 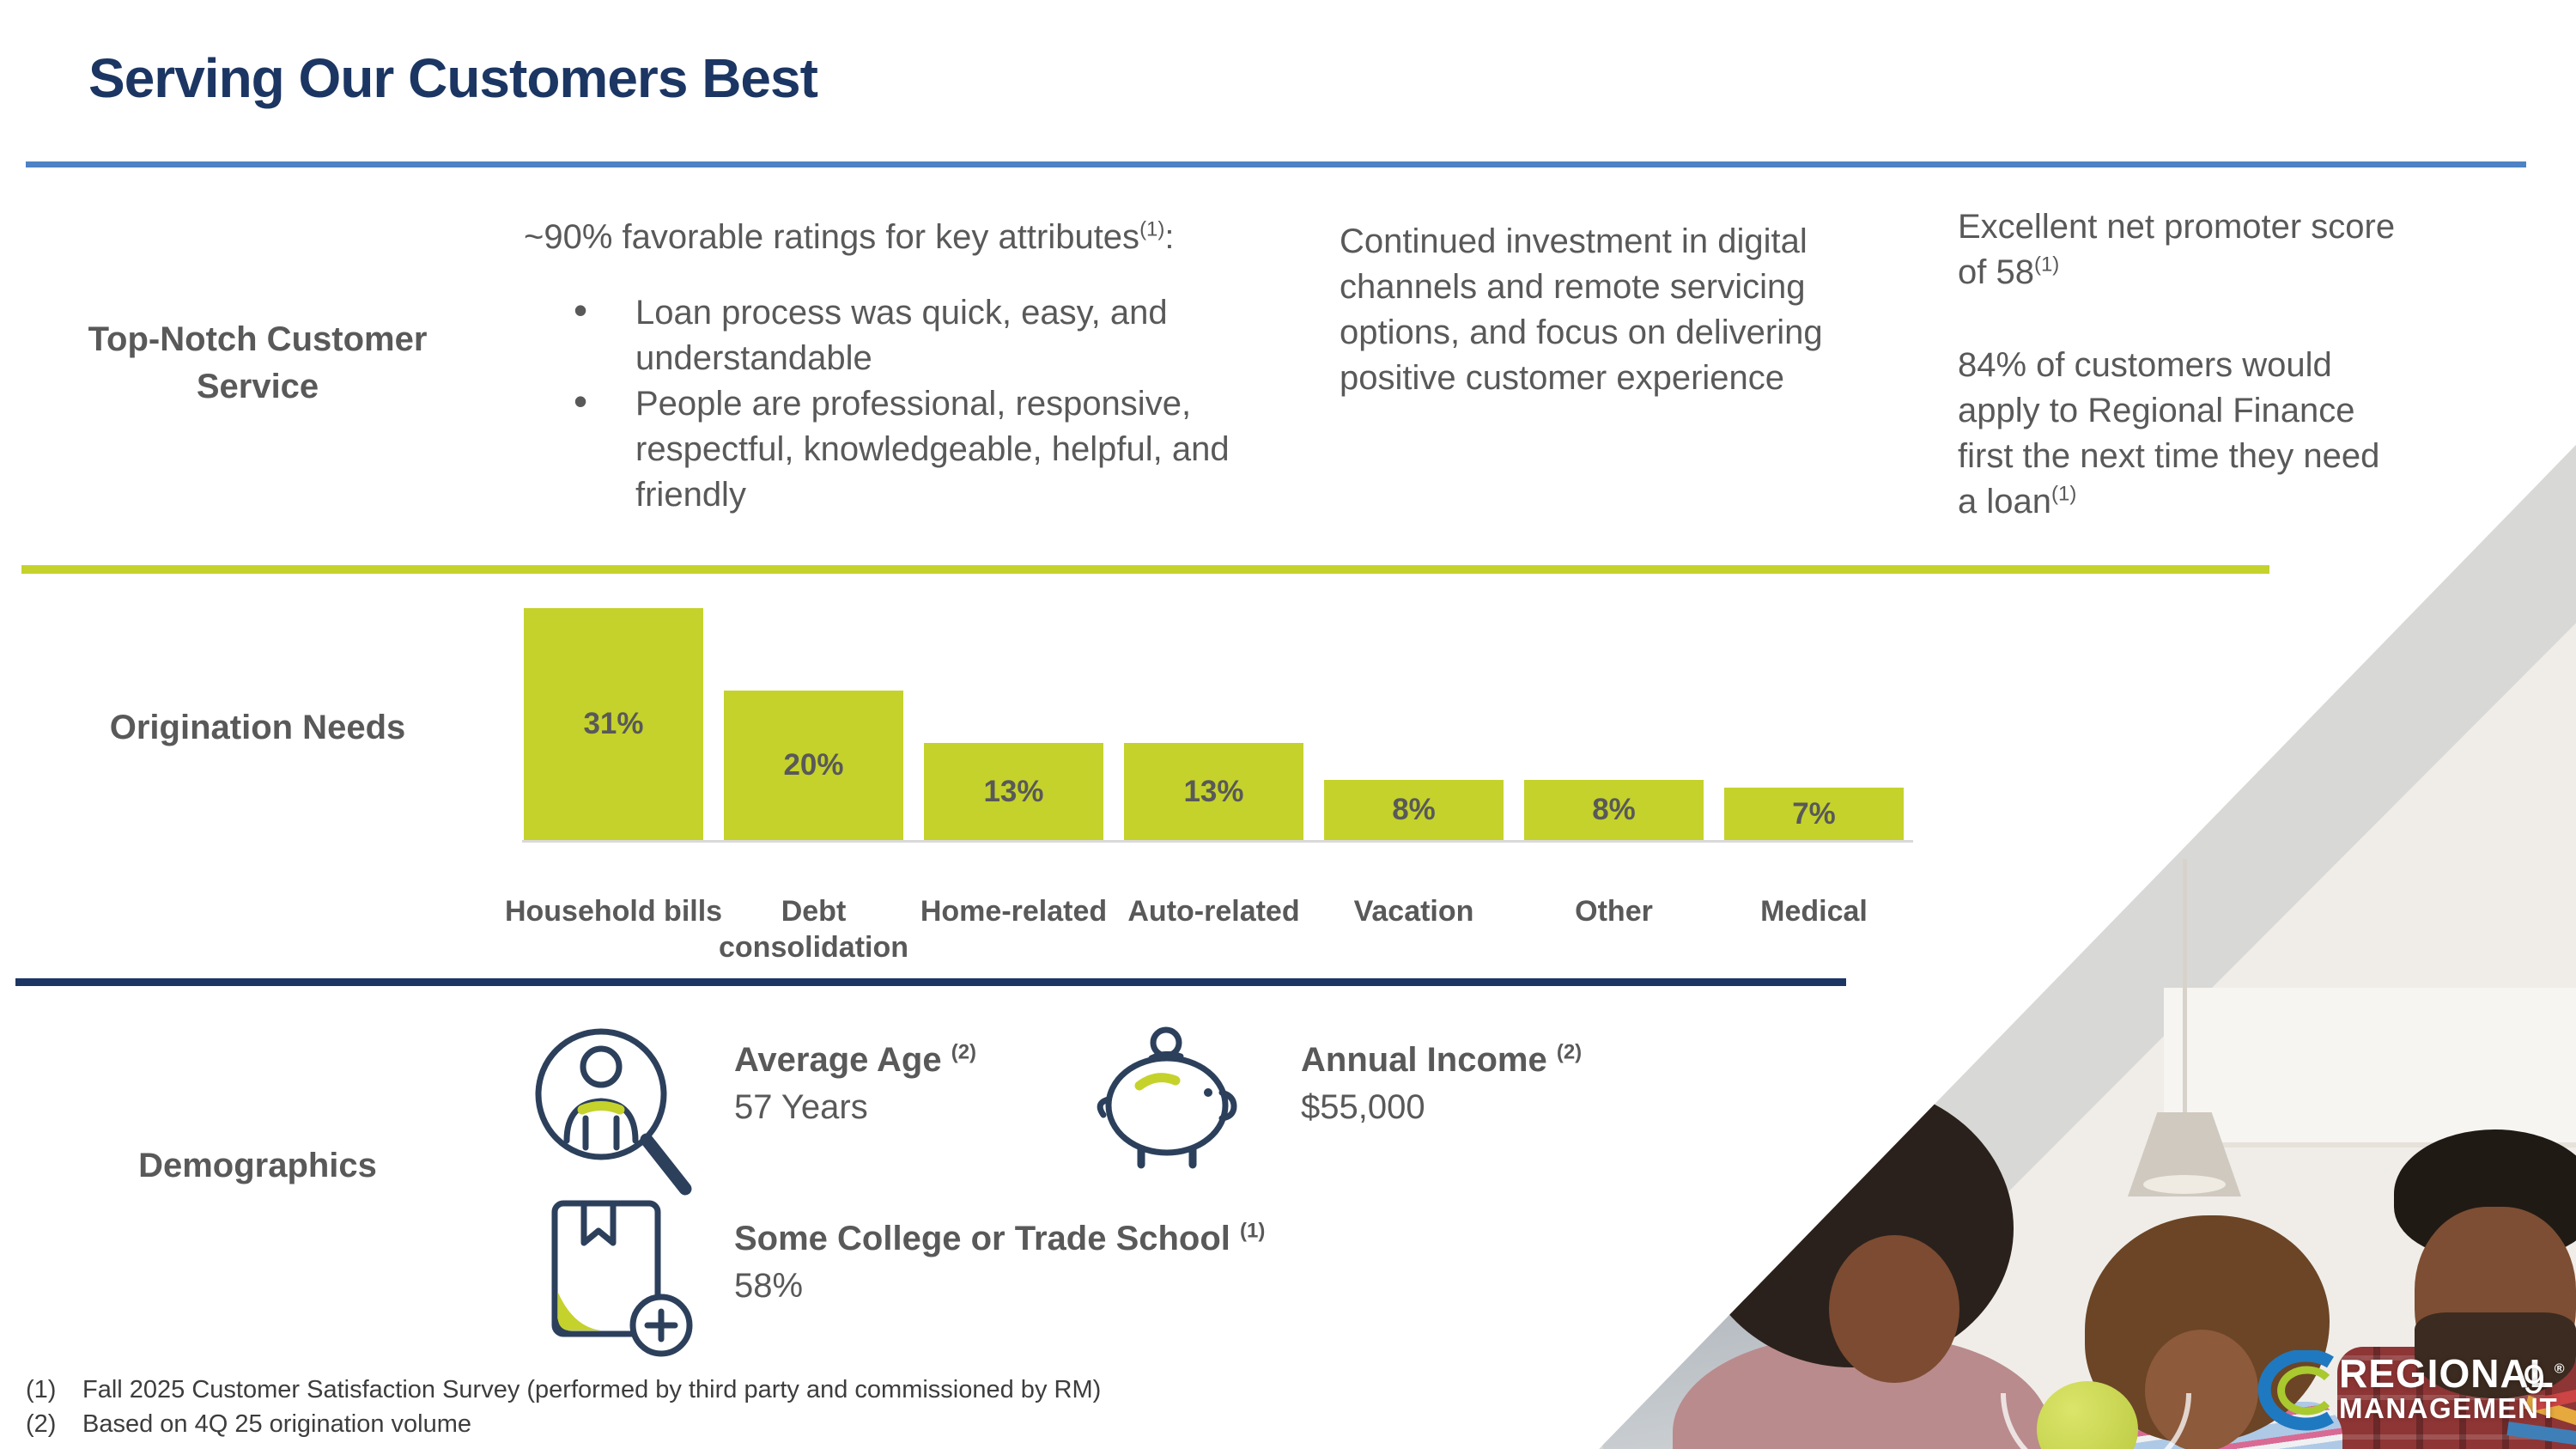 I want to click on bar-value-label: 20%, so click(x=813, y=765).